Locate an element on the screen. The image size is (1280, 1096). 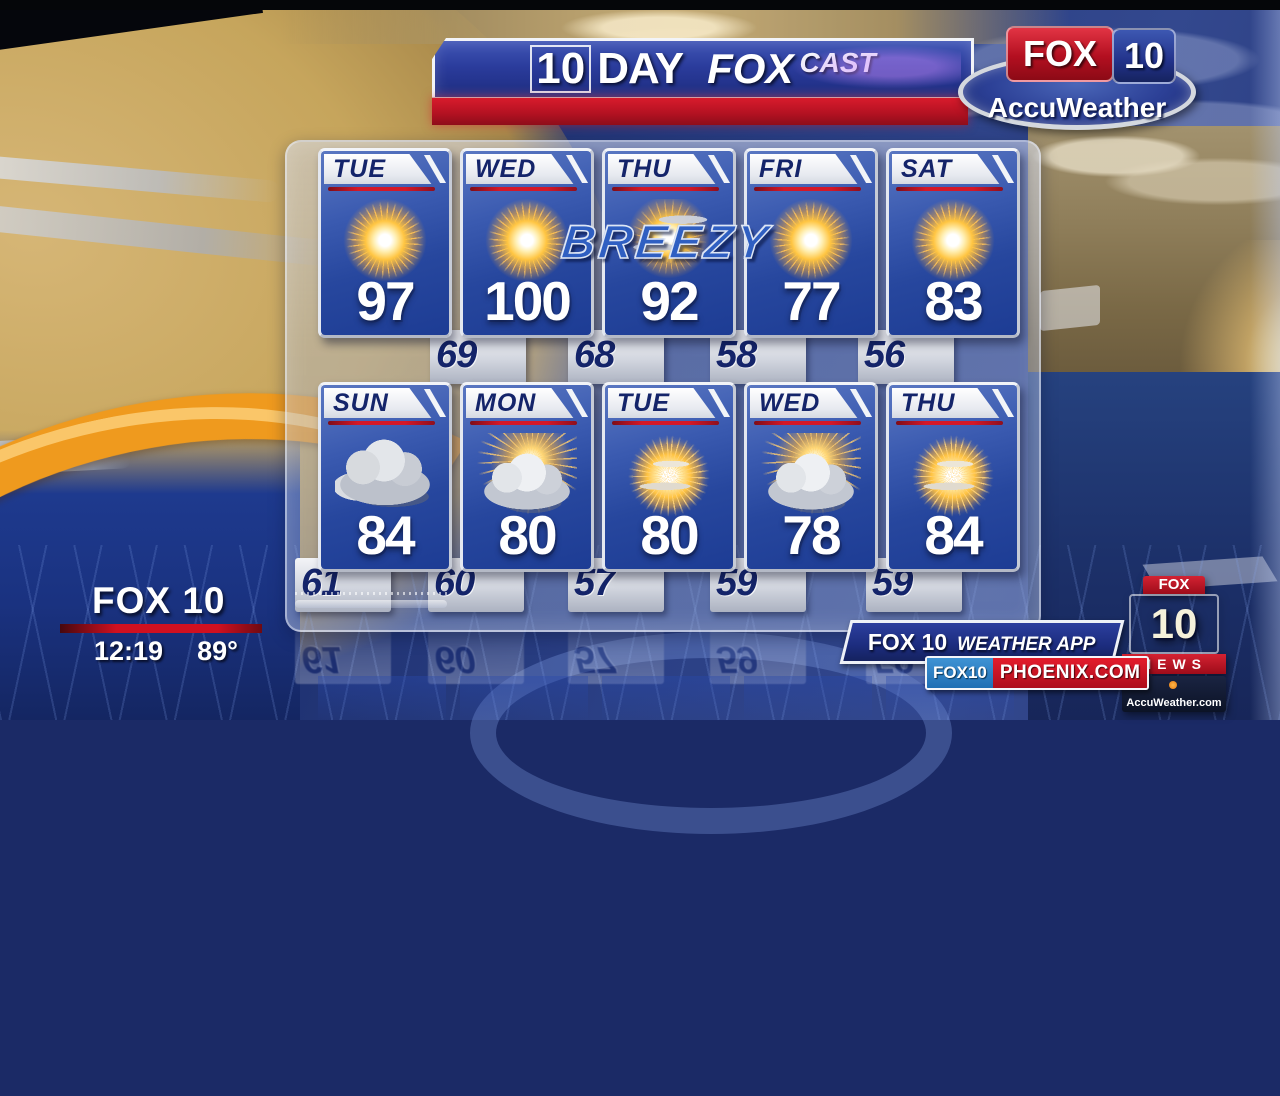
bug-time-temp-row: 12:19 89° is located at coordinates (165, 651).